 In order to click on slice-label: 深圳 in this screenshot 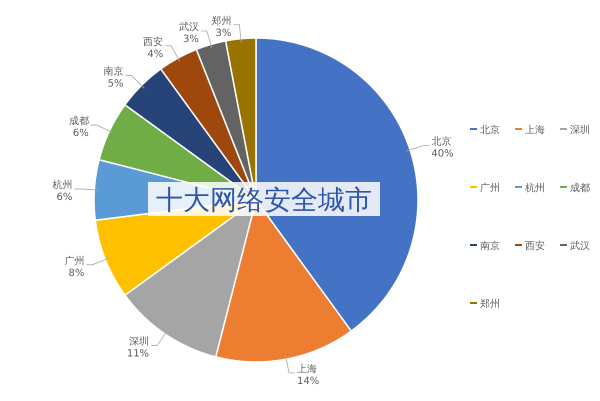, I will do `click(139, 342)`.